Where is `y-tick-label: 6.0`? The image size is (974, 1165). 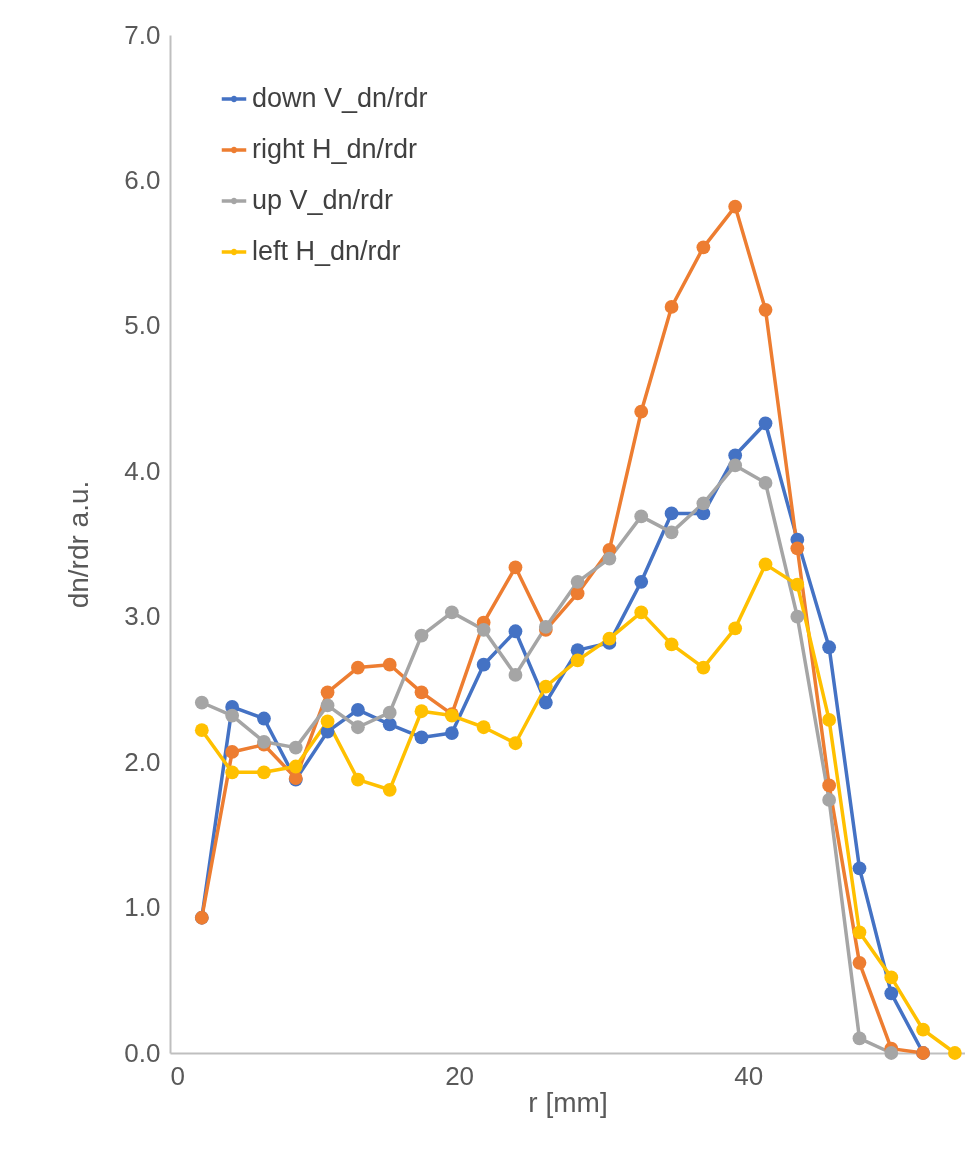 y-tick-label: 6.0 is located at coordinates (142, 179).